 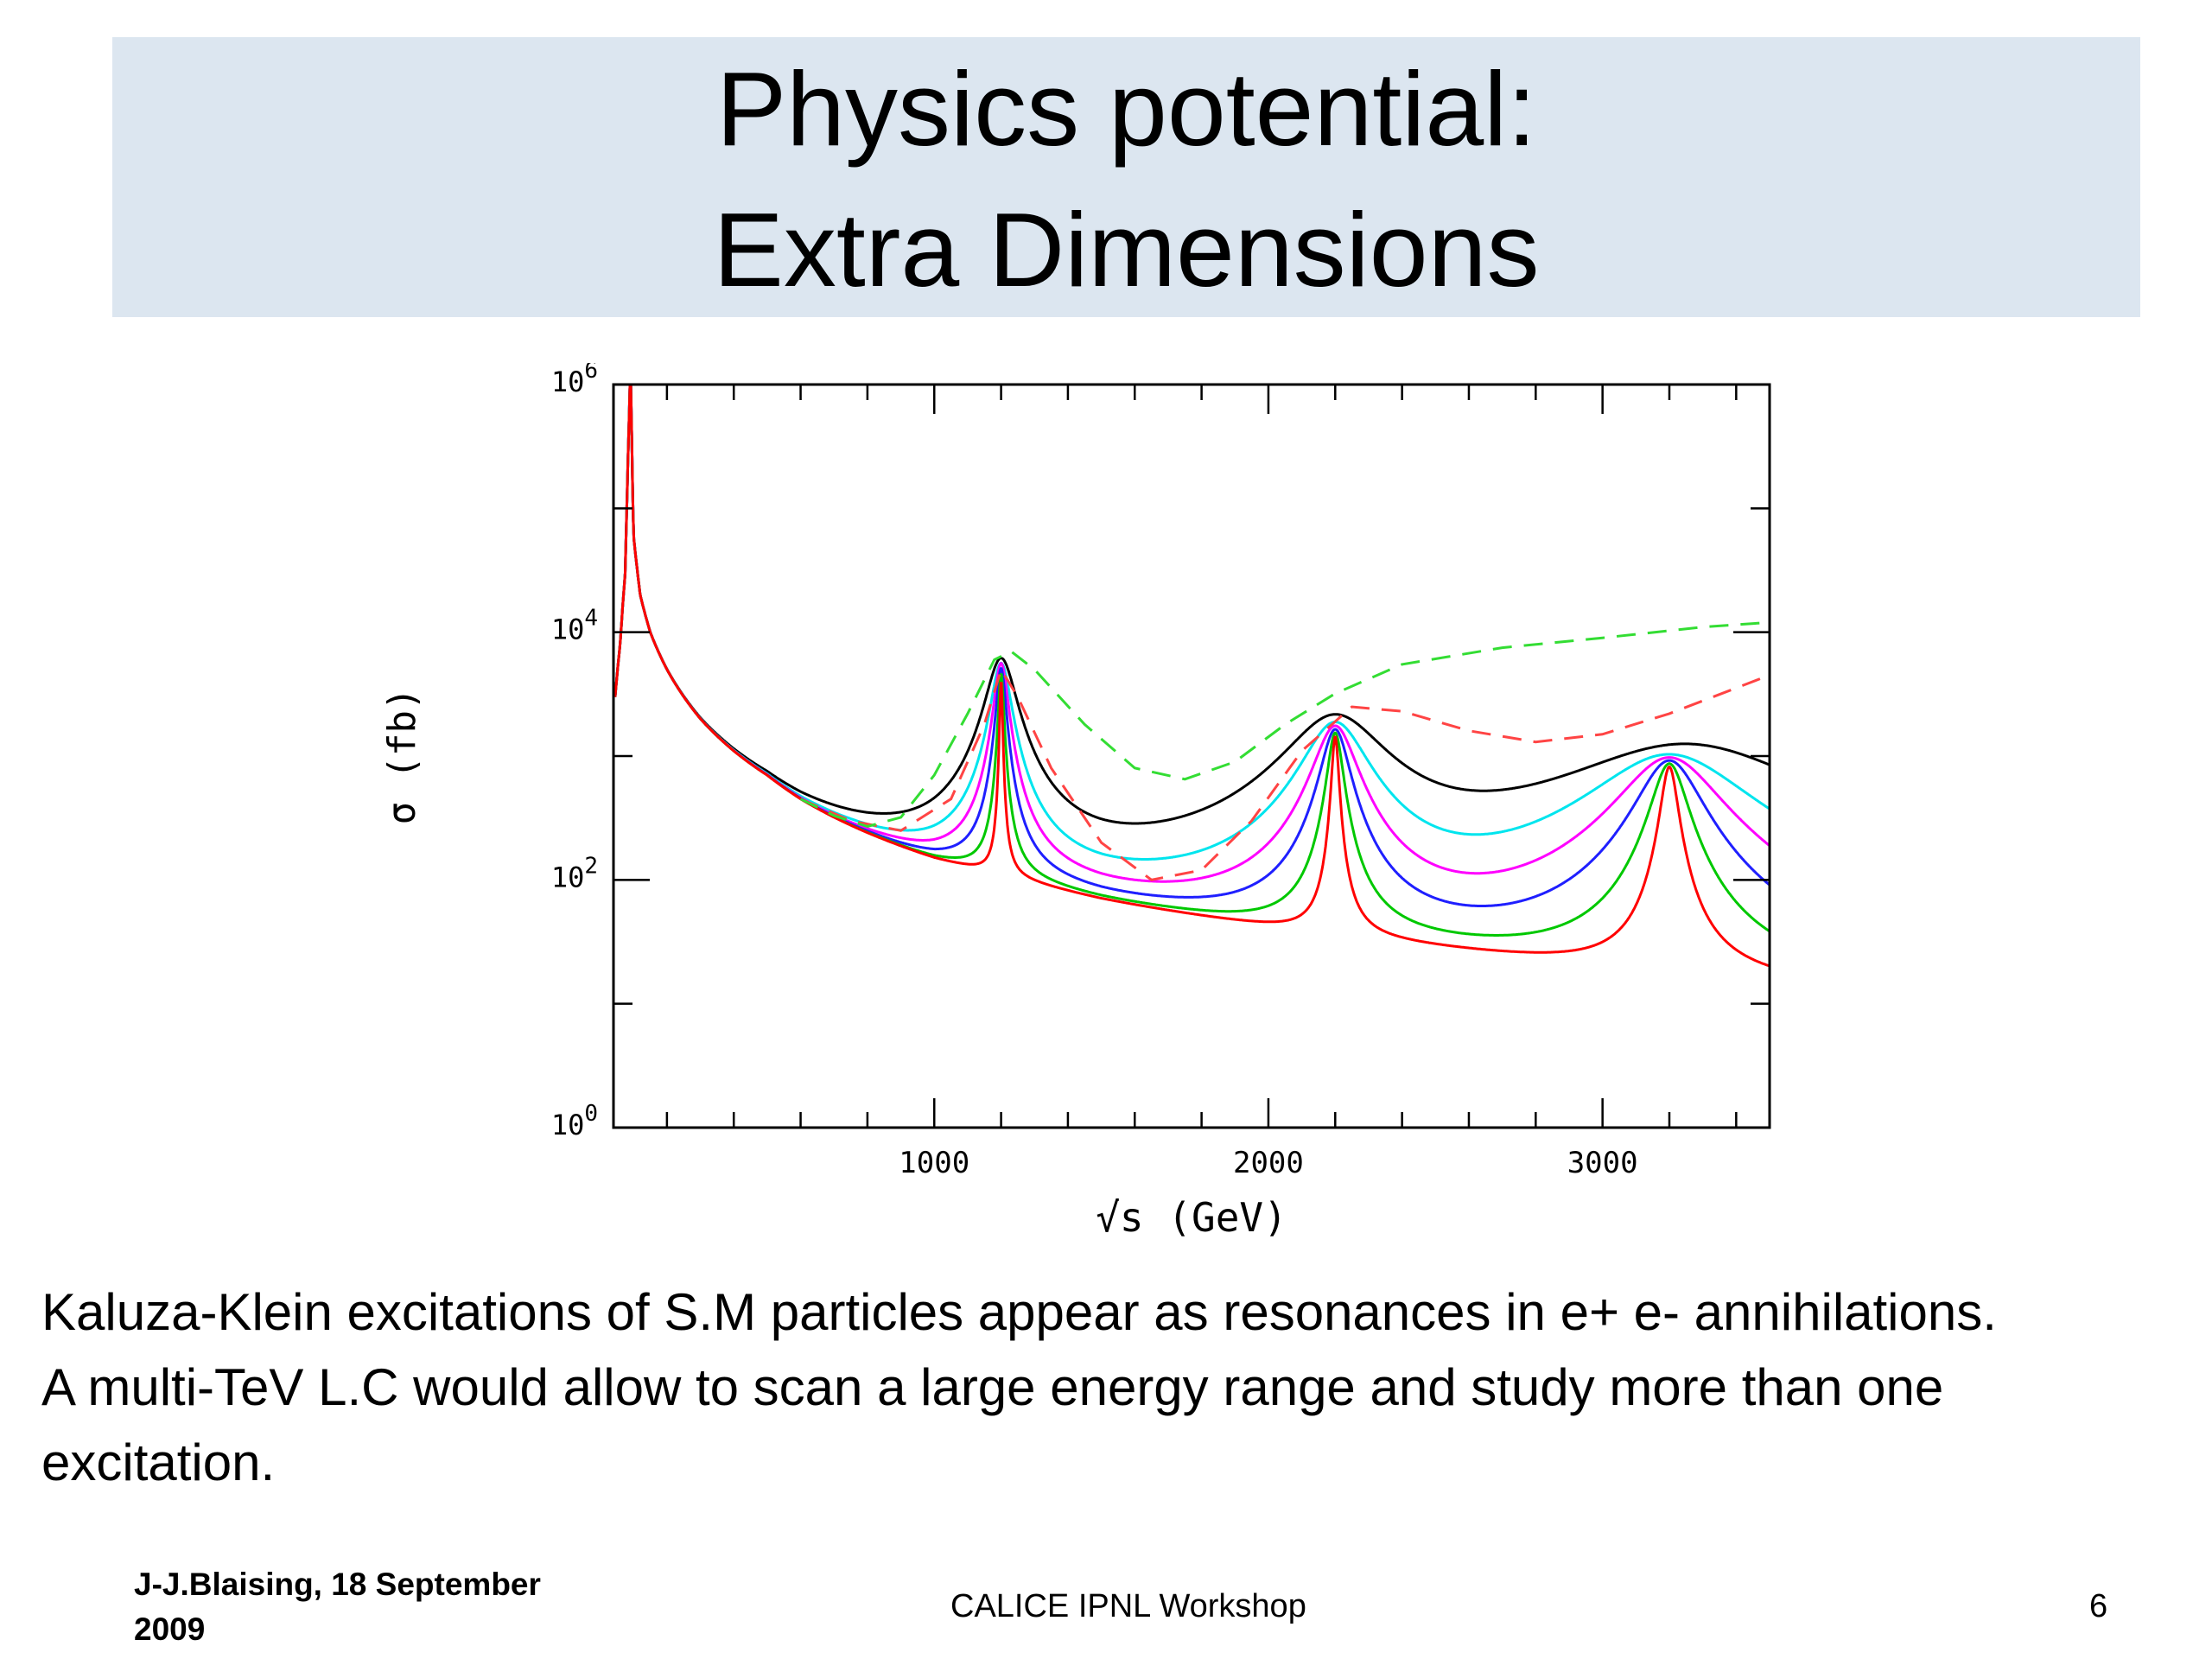 What do you see at coordinates (574, 380) in the screenshot?
I see `y-tick-label: 10⁶` at bounding box center [574, 380].